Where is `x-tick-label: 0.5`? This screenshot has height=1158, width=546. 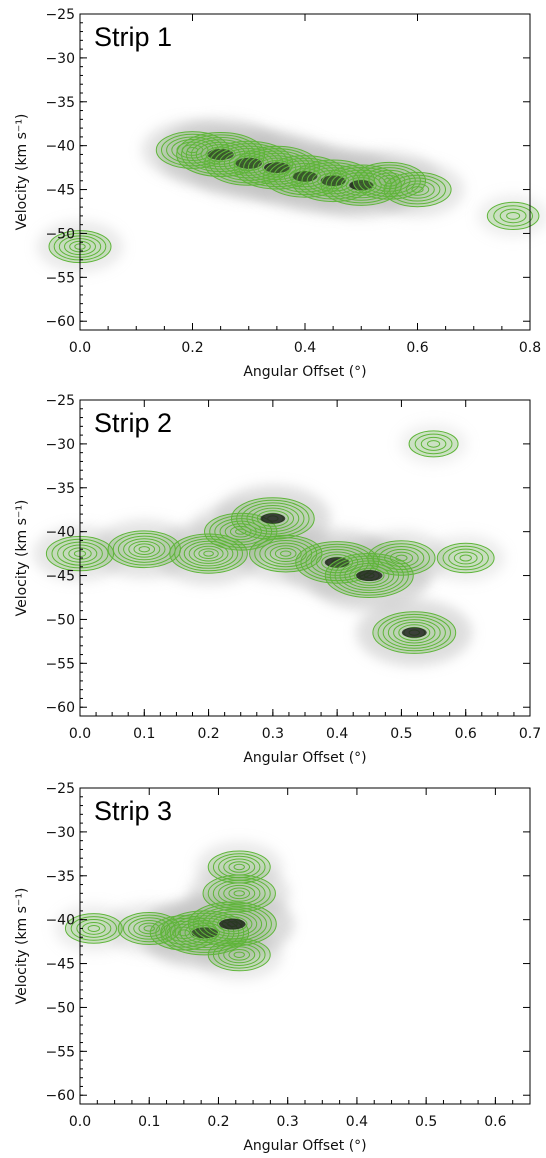
x-tick-label: 0.5 is located at coordinates (401, 734).